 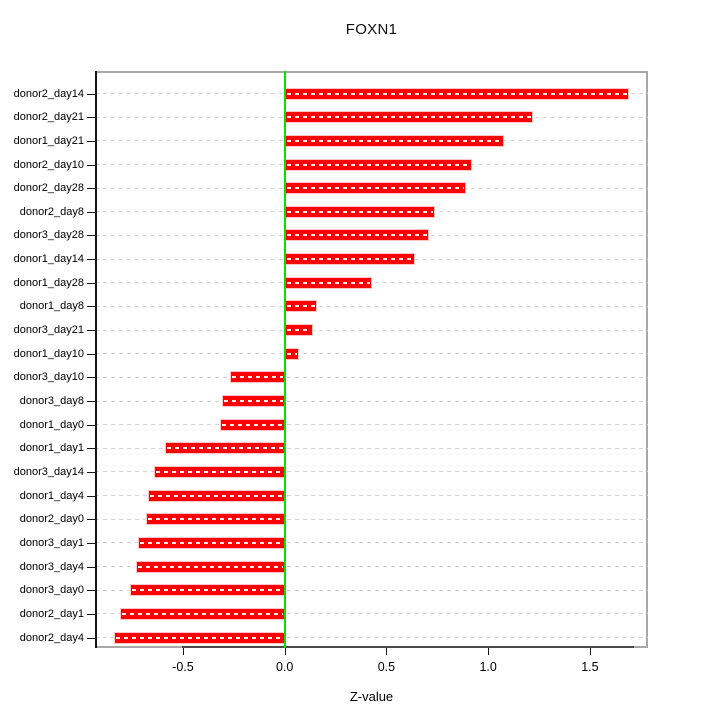 What do you see at coordinates (51, 424) in the screenshot?
I see `y-axis-label: donor1_day0` at bounding box center [51, 424].